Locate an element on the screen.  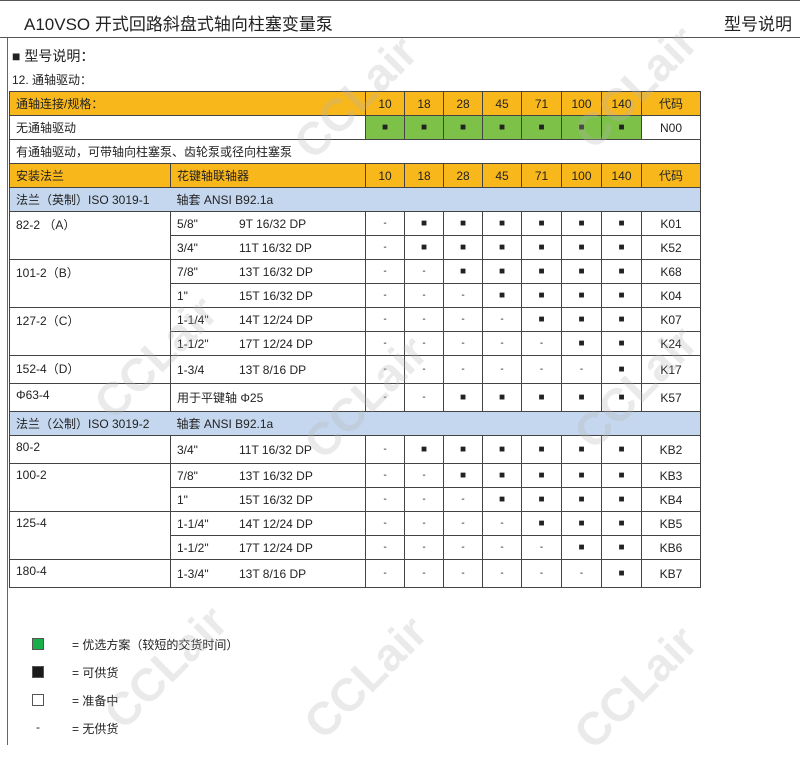
order-code: KB4 is located at coordinates (671, 499).